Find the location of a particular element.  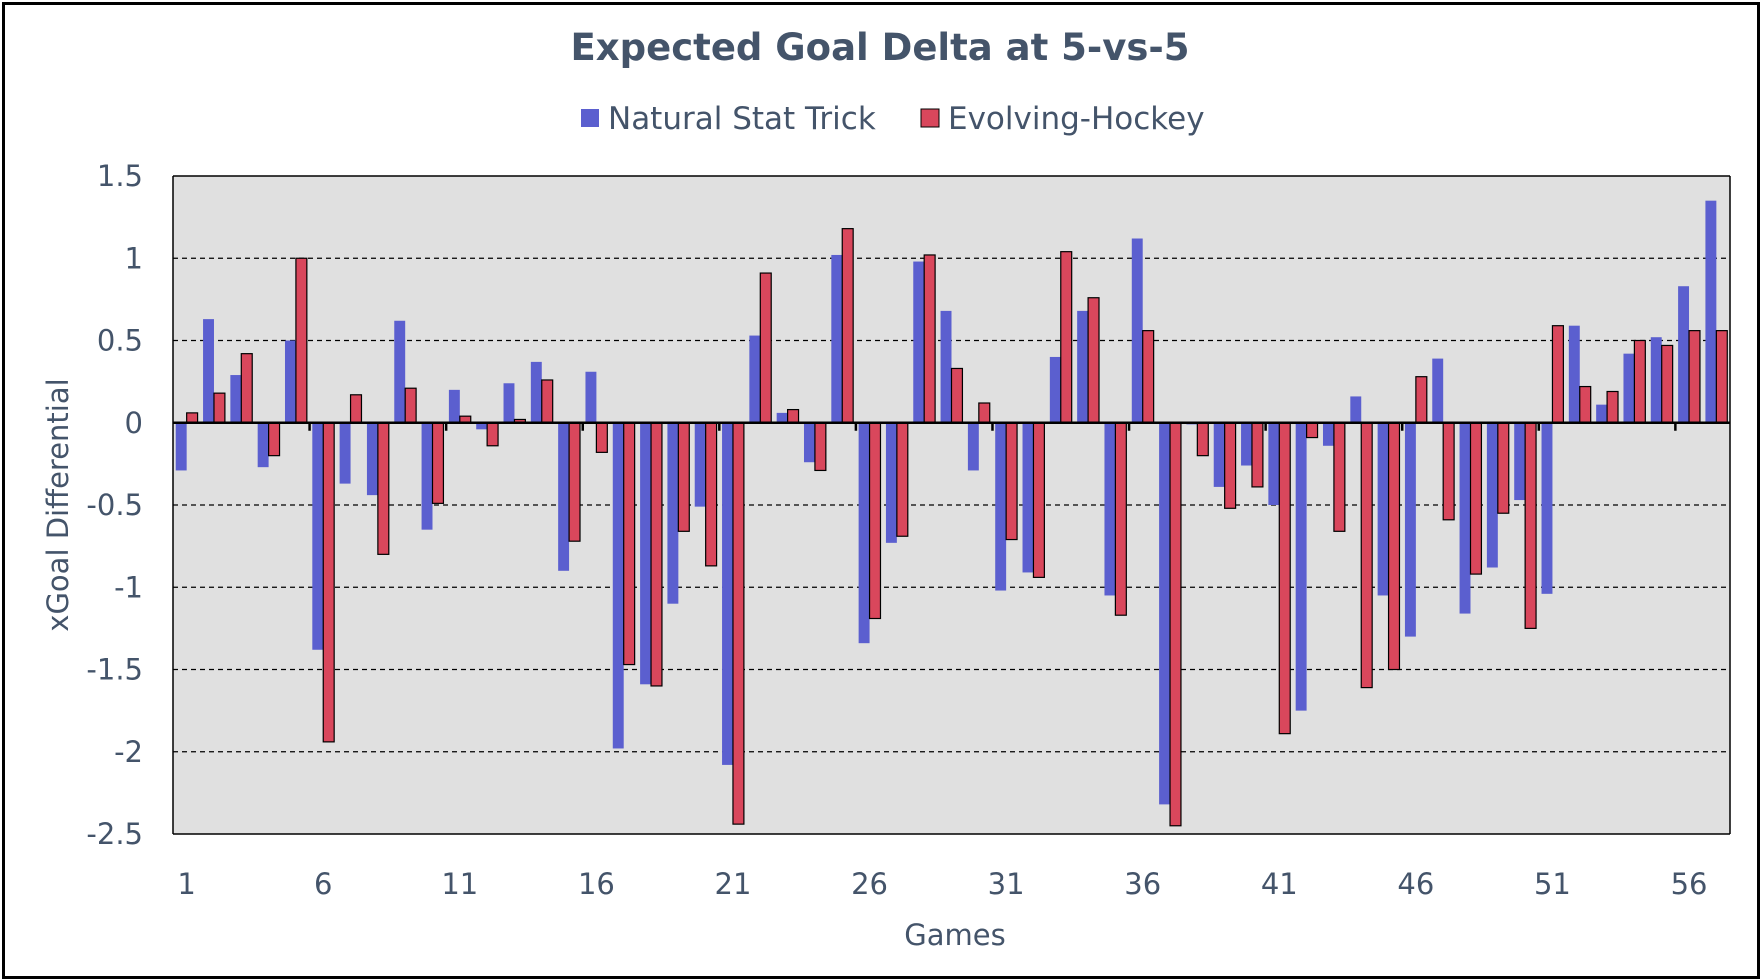

legend-swatch-natural-stat-trick is located at coordinates (590, 118).